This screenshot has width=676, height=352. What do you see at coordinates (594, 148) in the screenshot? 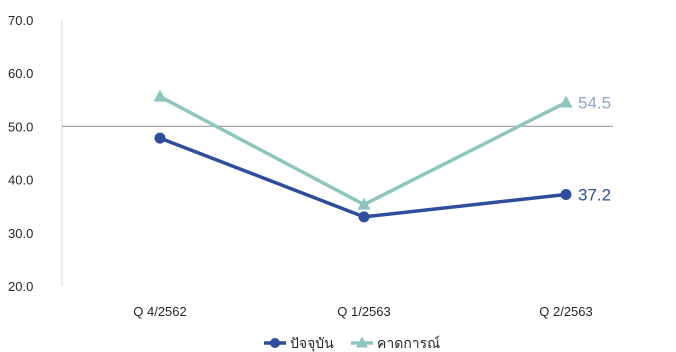
I see `data-labels: 54.5 37.2` at bounding box center [594, 148].